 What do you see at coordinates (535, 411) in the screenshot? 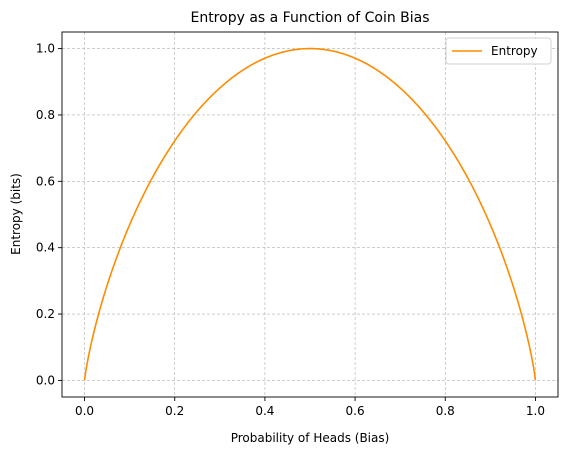
I see `x-tick-label-5: 1.0` at bounding box center [535, 411].